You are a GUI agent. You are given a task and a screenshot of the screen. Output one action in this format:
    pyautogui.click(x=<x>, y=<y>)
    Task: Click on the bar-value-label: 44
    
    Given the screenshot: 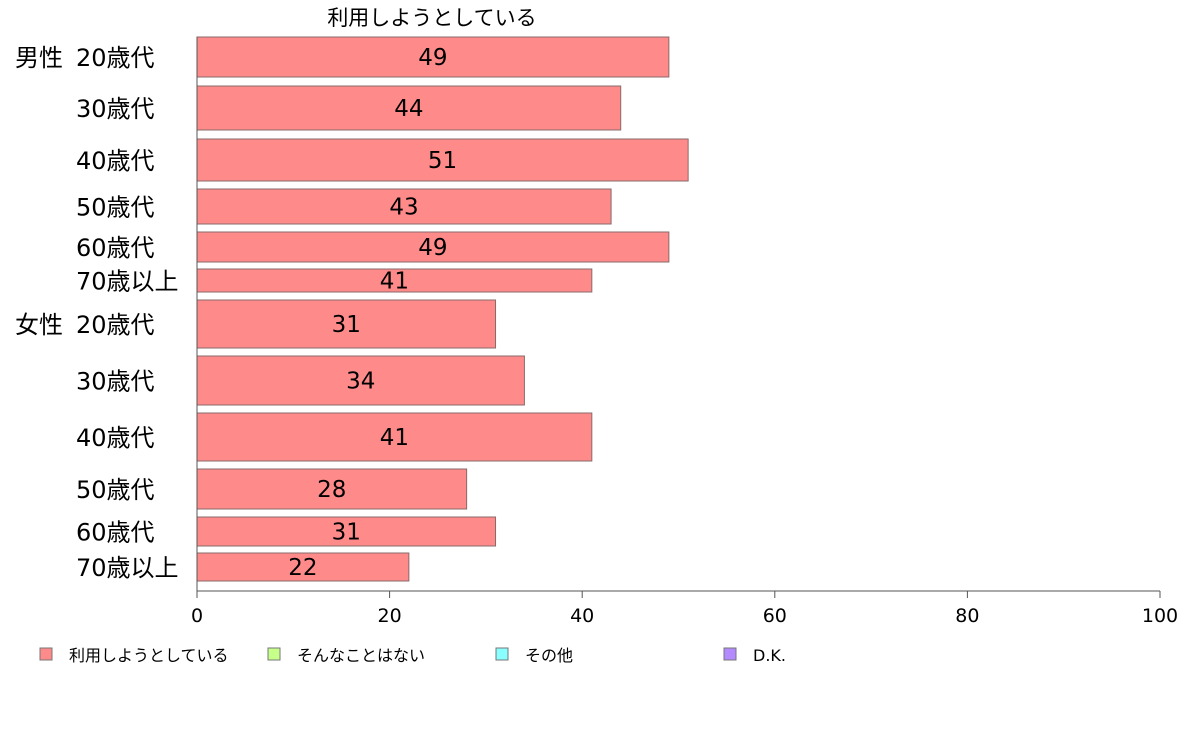 What is the action you would take?
    pyautogui.click(x=408, y=109)
    